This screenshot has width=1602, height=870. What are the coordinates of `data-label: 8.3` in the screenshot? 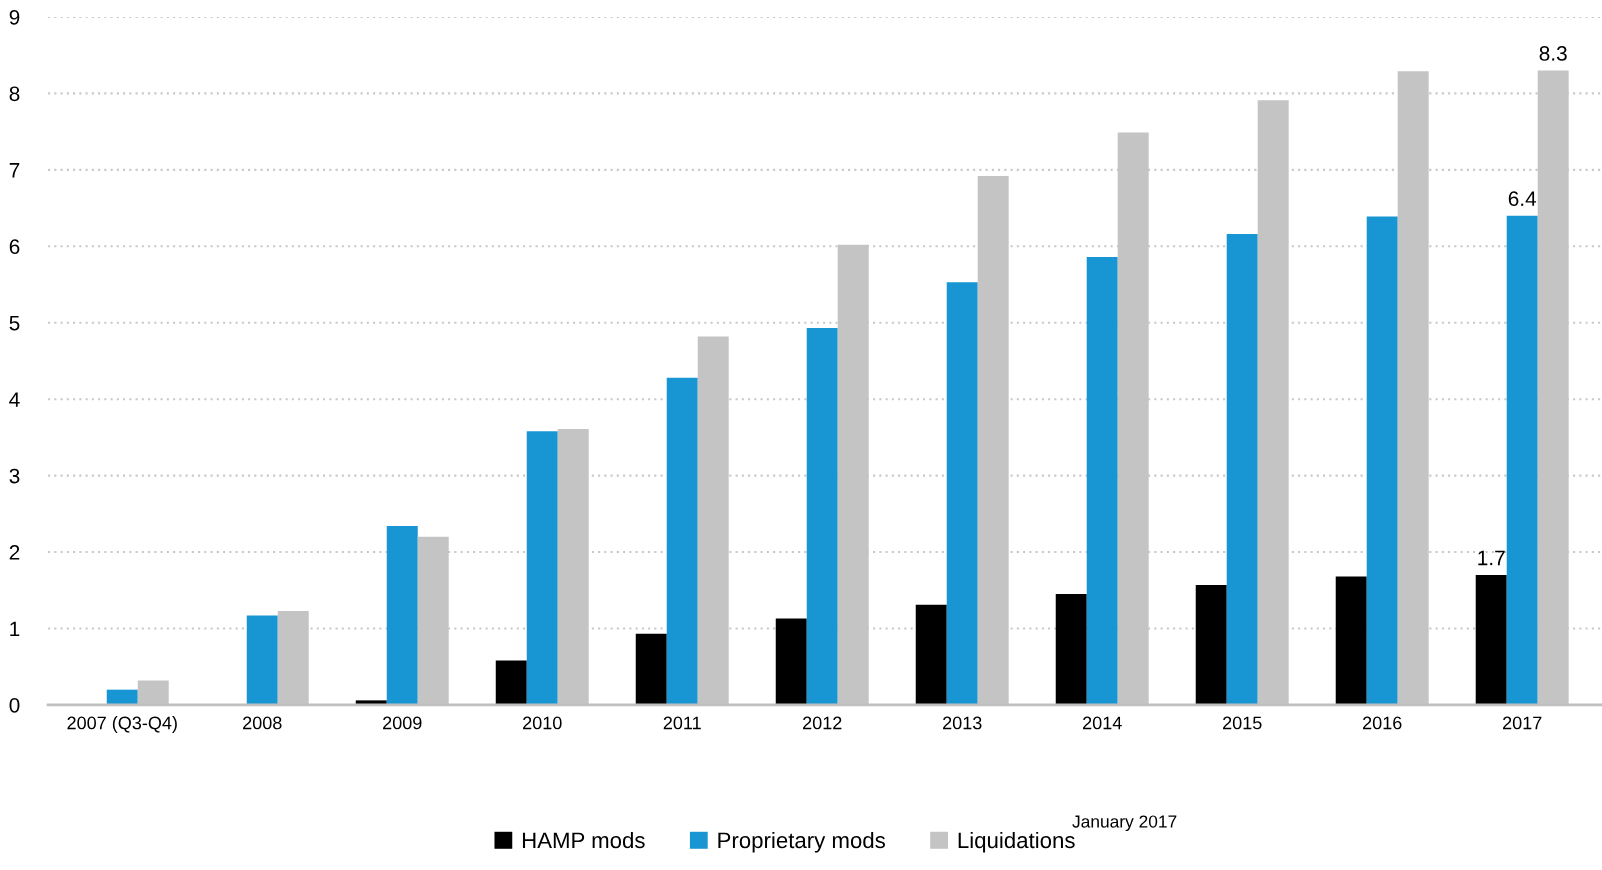 It's located at (1553, 53).